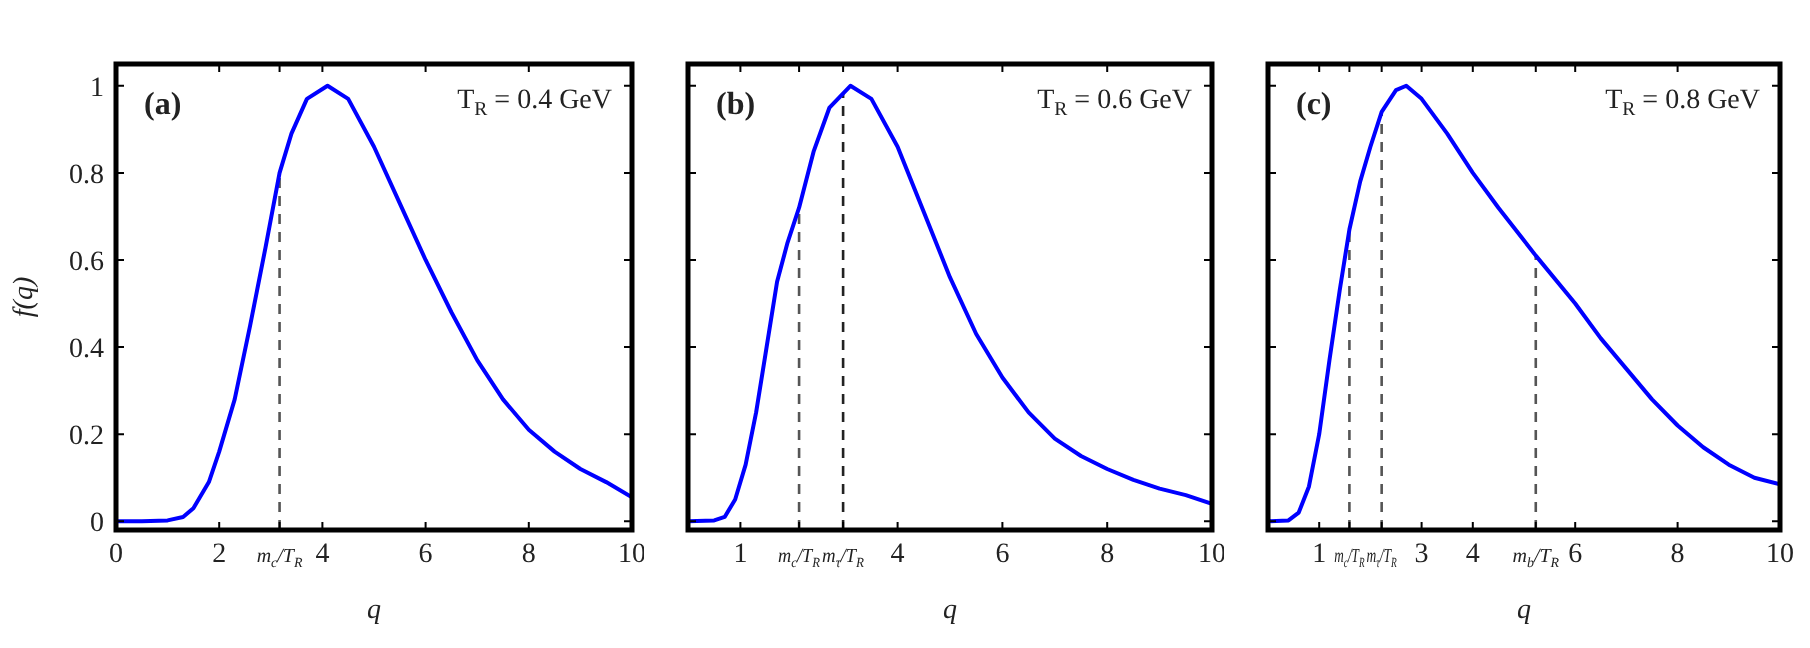  What do you see at coordinates (86, 437) in the screenshot?
I see `y-tick-label: 0.2` at bounding box center [86, 437].